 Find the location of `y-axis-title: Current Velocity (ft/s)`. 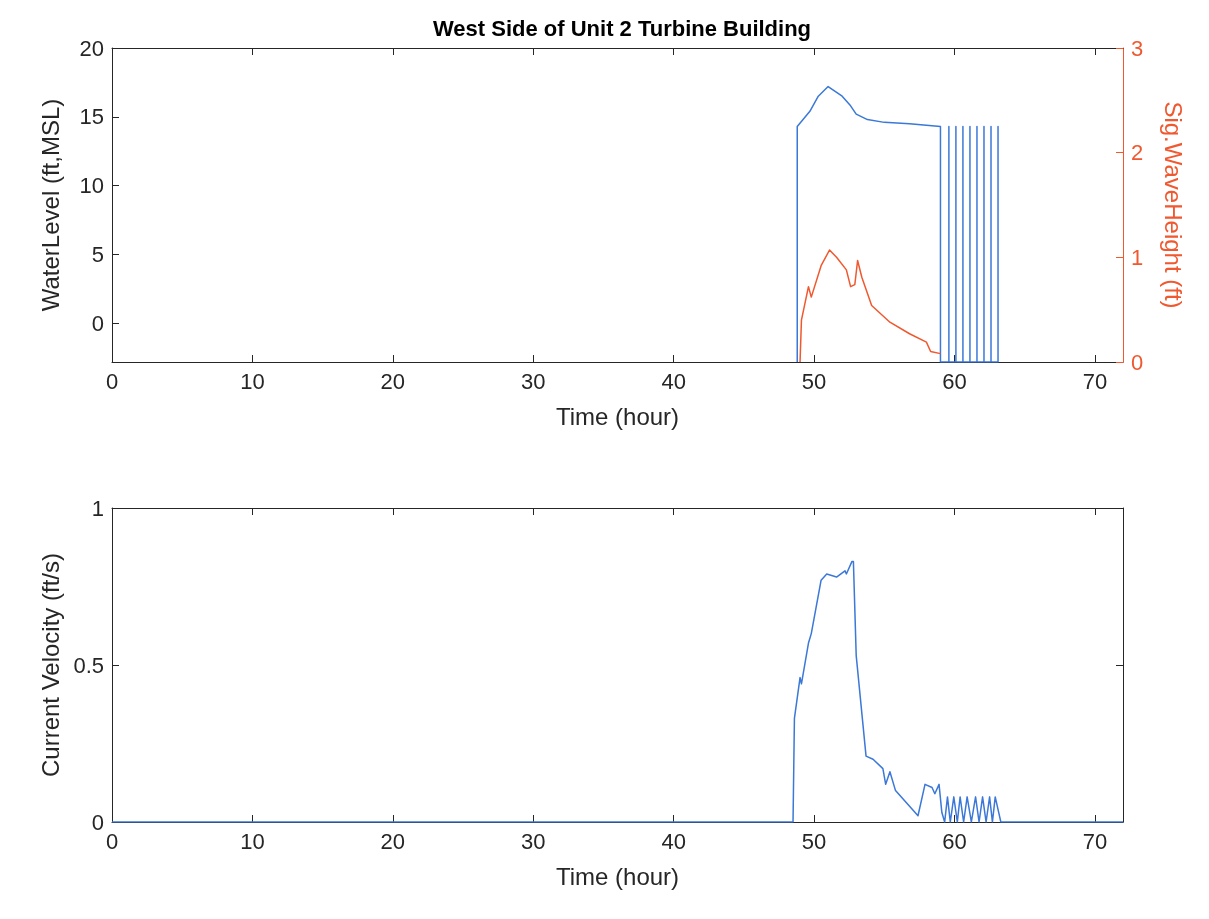

y-axis-title: Current Velocity (ft/s) is located at coordinates (50, 665).